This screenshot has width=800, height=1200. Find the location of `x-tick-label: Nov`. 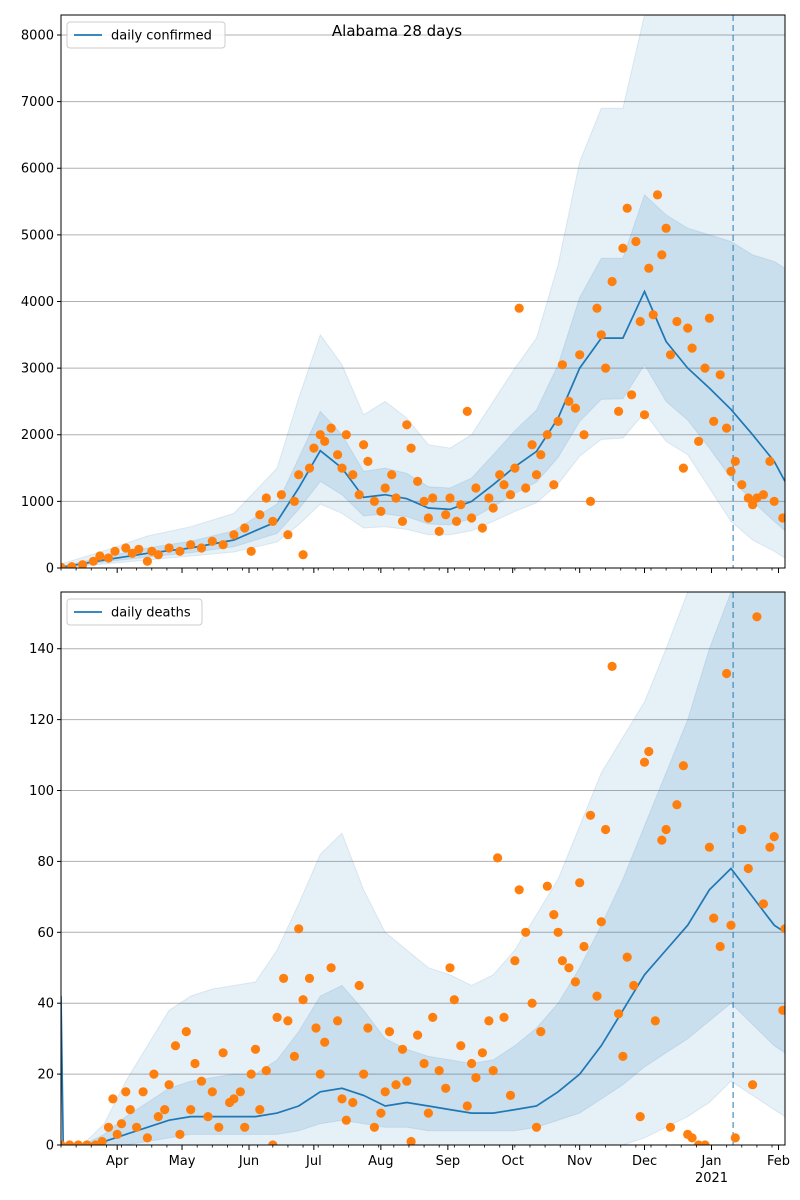

x-tick-label: Nov is located at coordinates (580, 1161).